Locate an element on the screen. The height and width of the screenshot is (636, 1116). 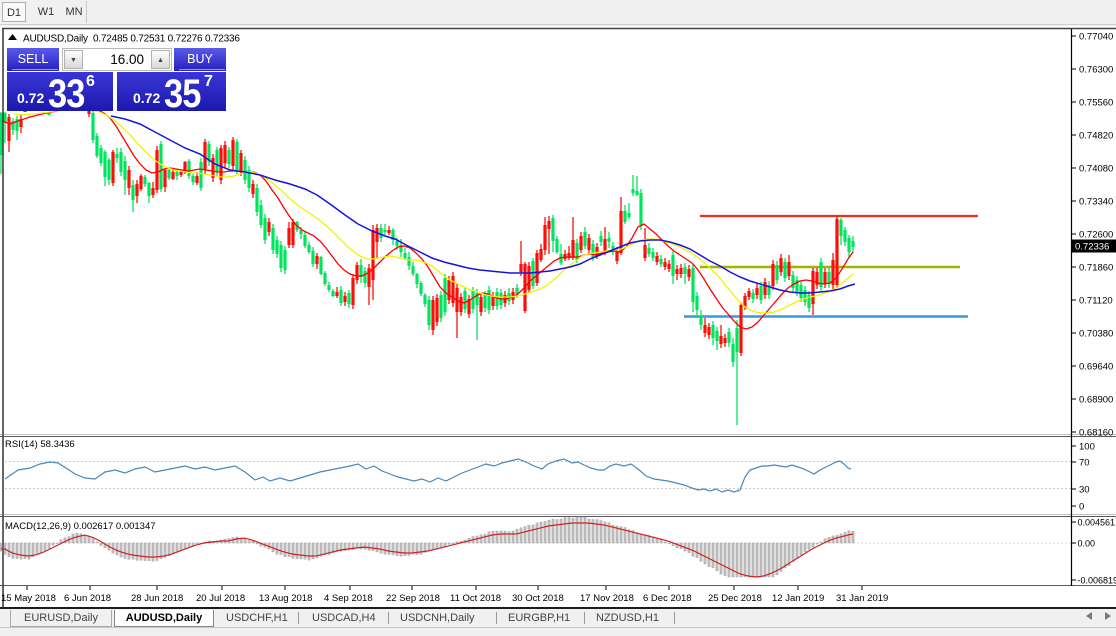
svg-text: 0.004561 is located at coordinates (1097, 523).